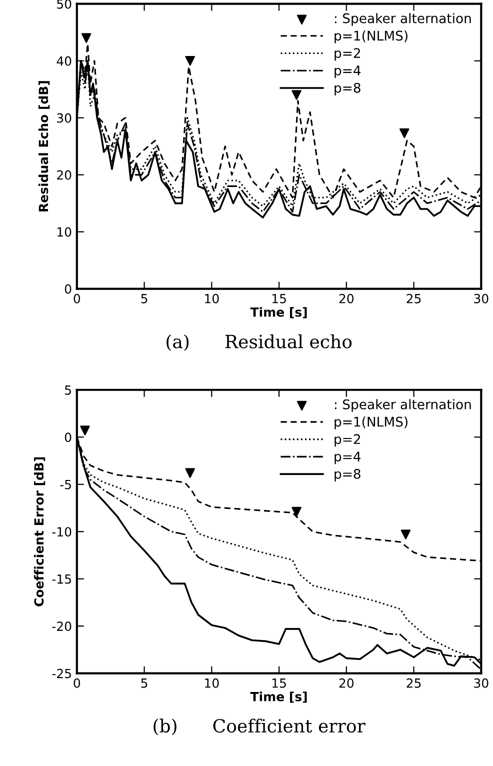  What do you see at coordinates (62, 532) in the screenshot?
I see `y-tick-label: -10` at bounding box center [62, 532].